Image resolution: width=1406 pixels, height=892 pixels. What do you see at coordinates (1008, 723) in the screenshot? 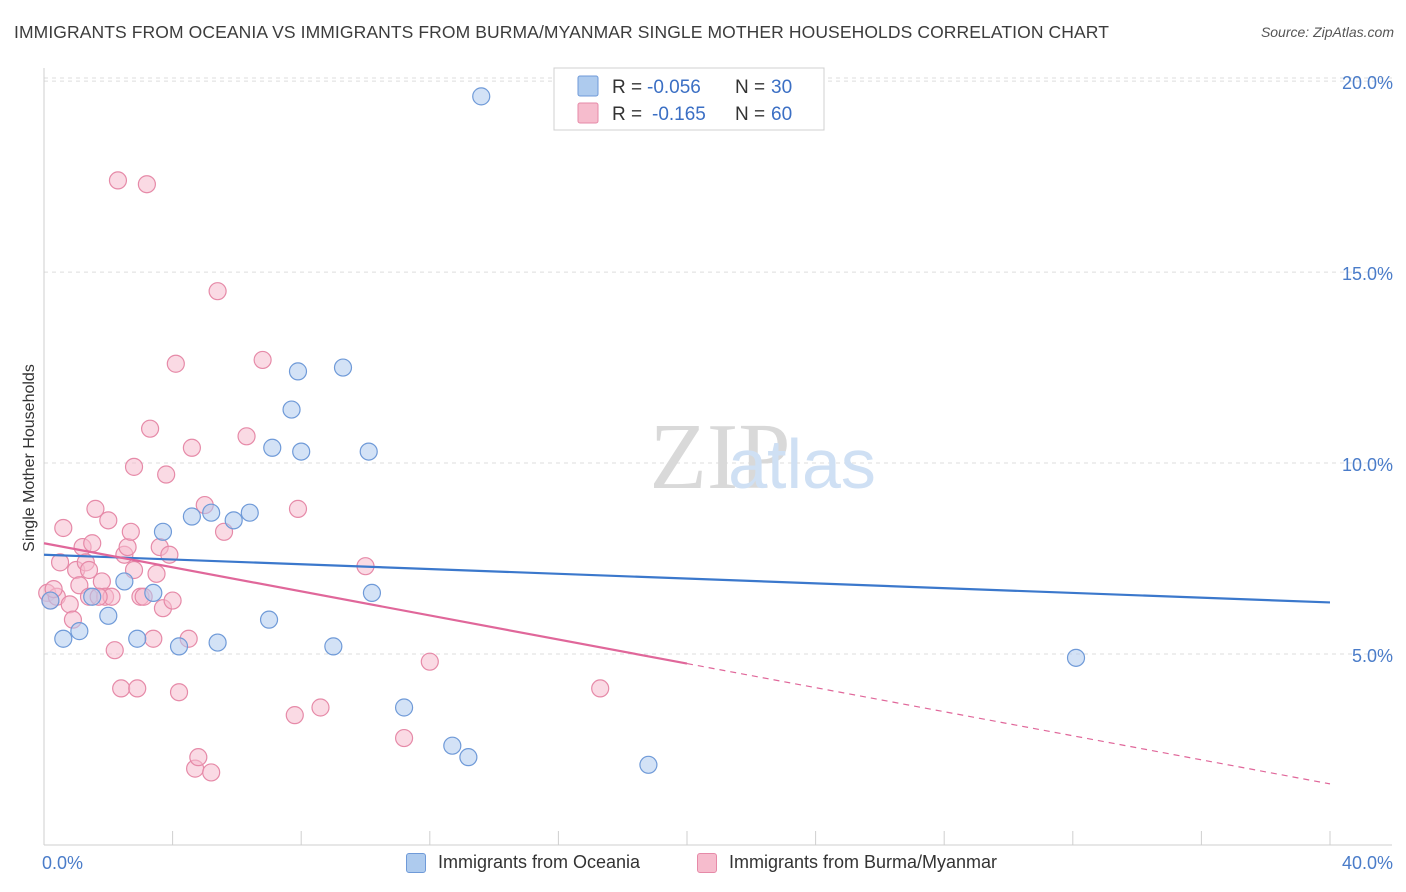
I see `trendline-burma-extension` at bounding box center [1008, 723].